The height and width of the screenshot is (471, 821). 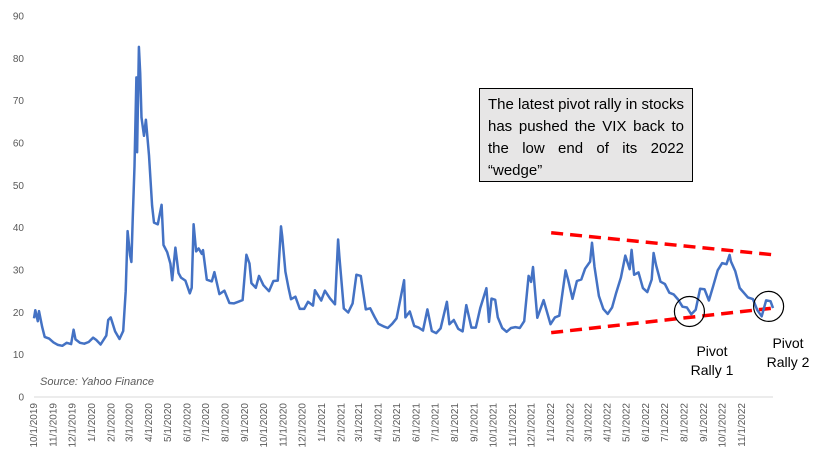 What do you see at coordinates (92, 422) in the screenshot?
I see `x-tick-label: 1/1/2020` at bounding box center [92, 422].